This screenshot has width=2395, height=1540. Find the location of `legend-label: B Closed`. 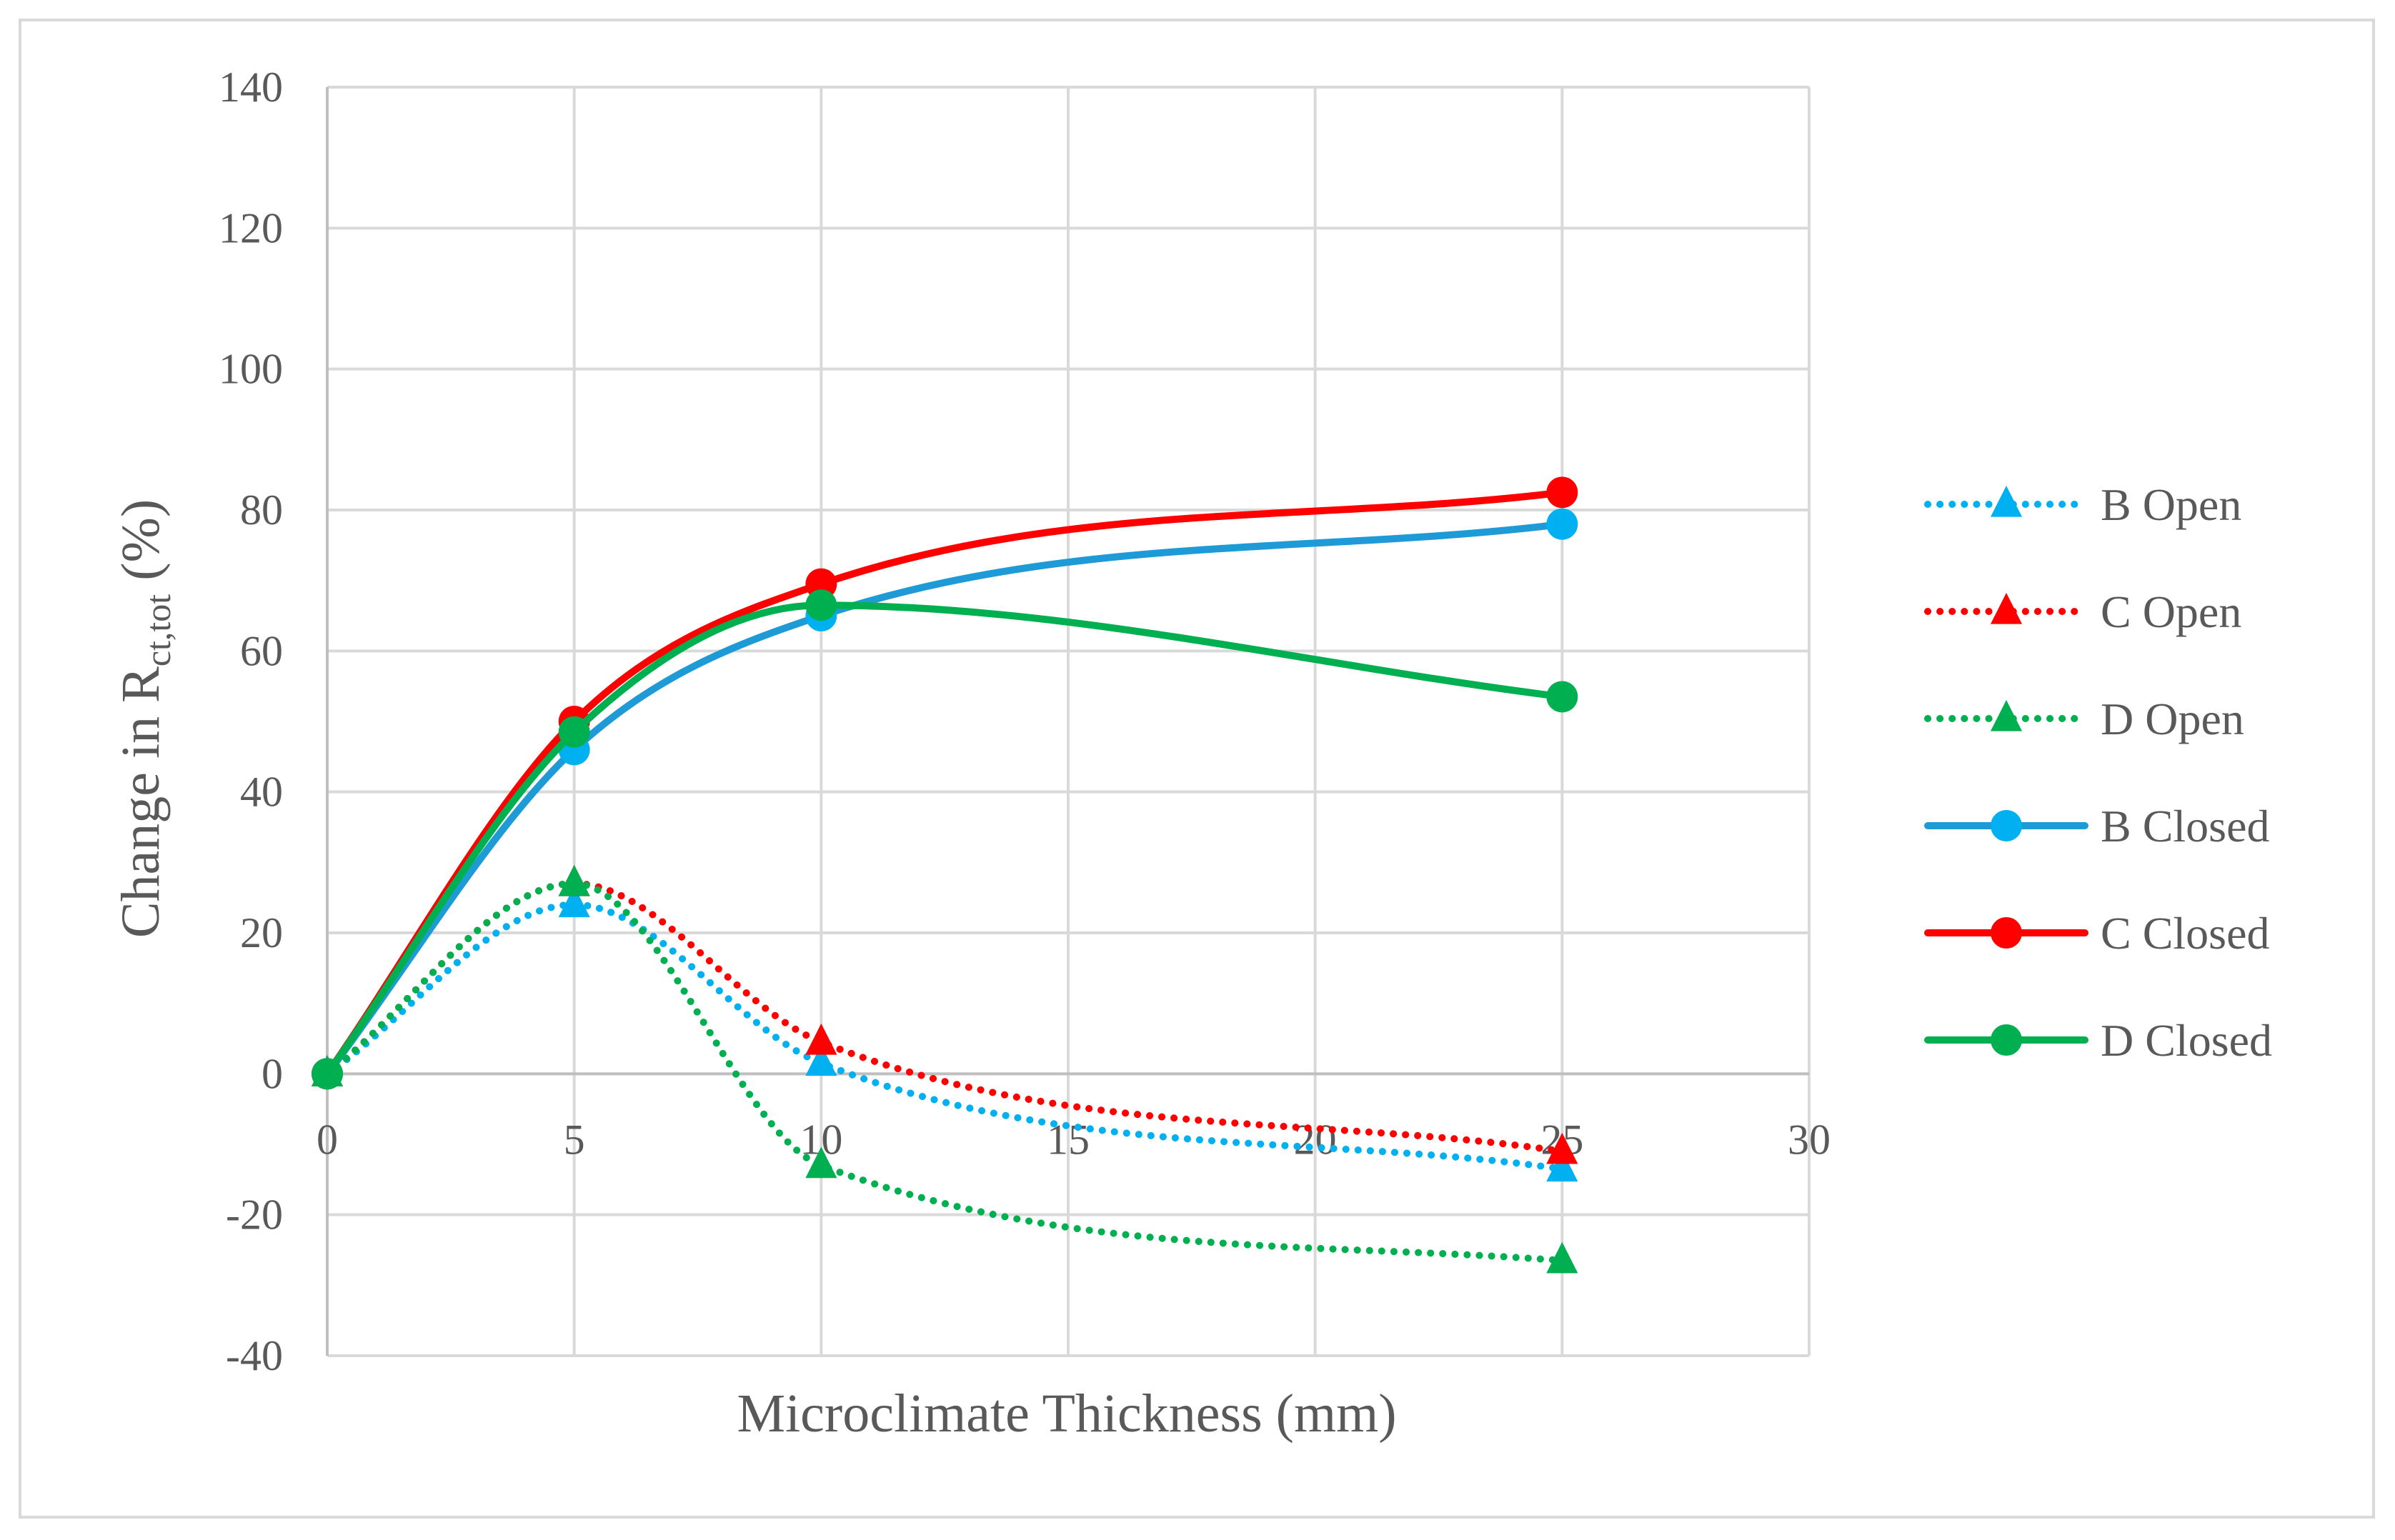

legend-label: B Closed is located at coordinates (2185, 826).